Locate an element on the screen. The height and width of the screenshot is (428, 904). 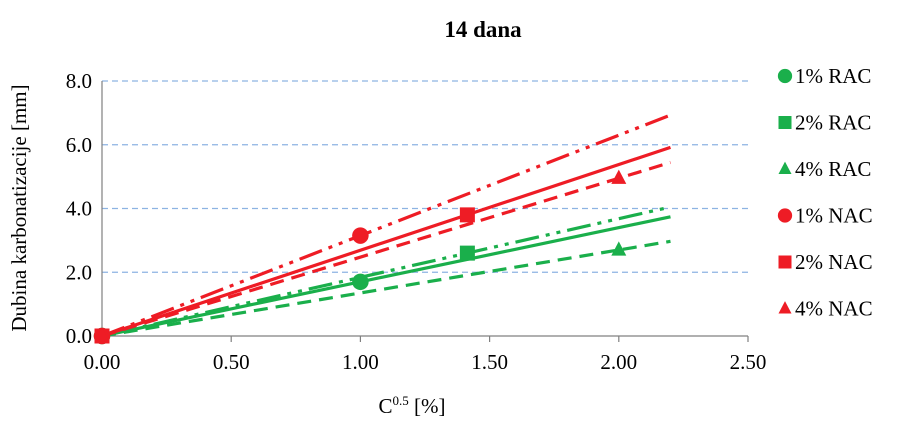
legend-label: 2% NAC is located at coordinates (834, 262).